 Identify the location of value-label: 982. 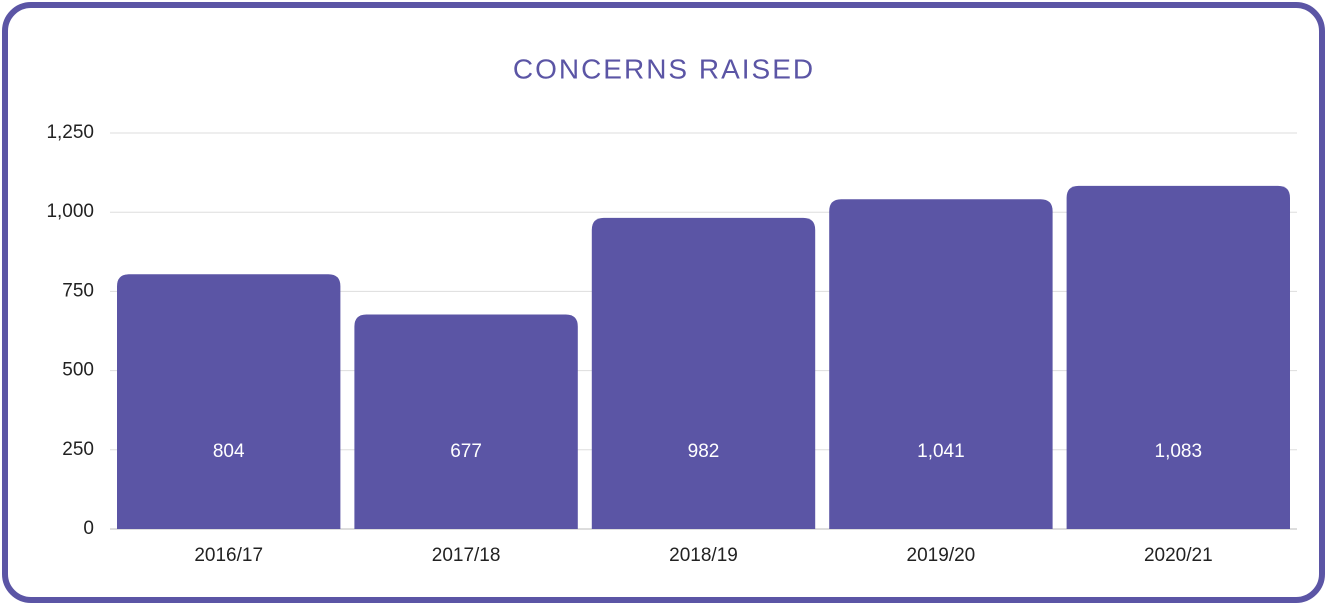
(704, 451).